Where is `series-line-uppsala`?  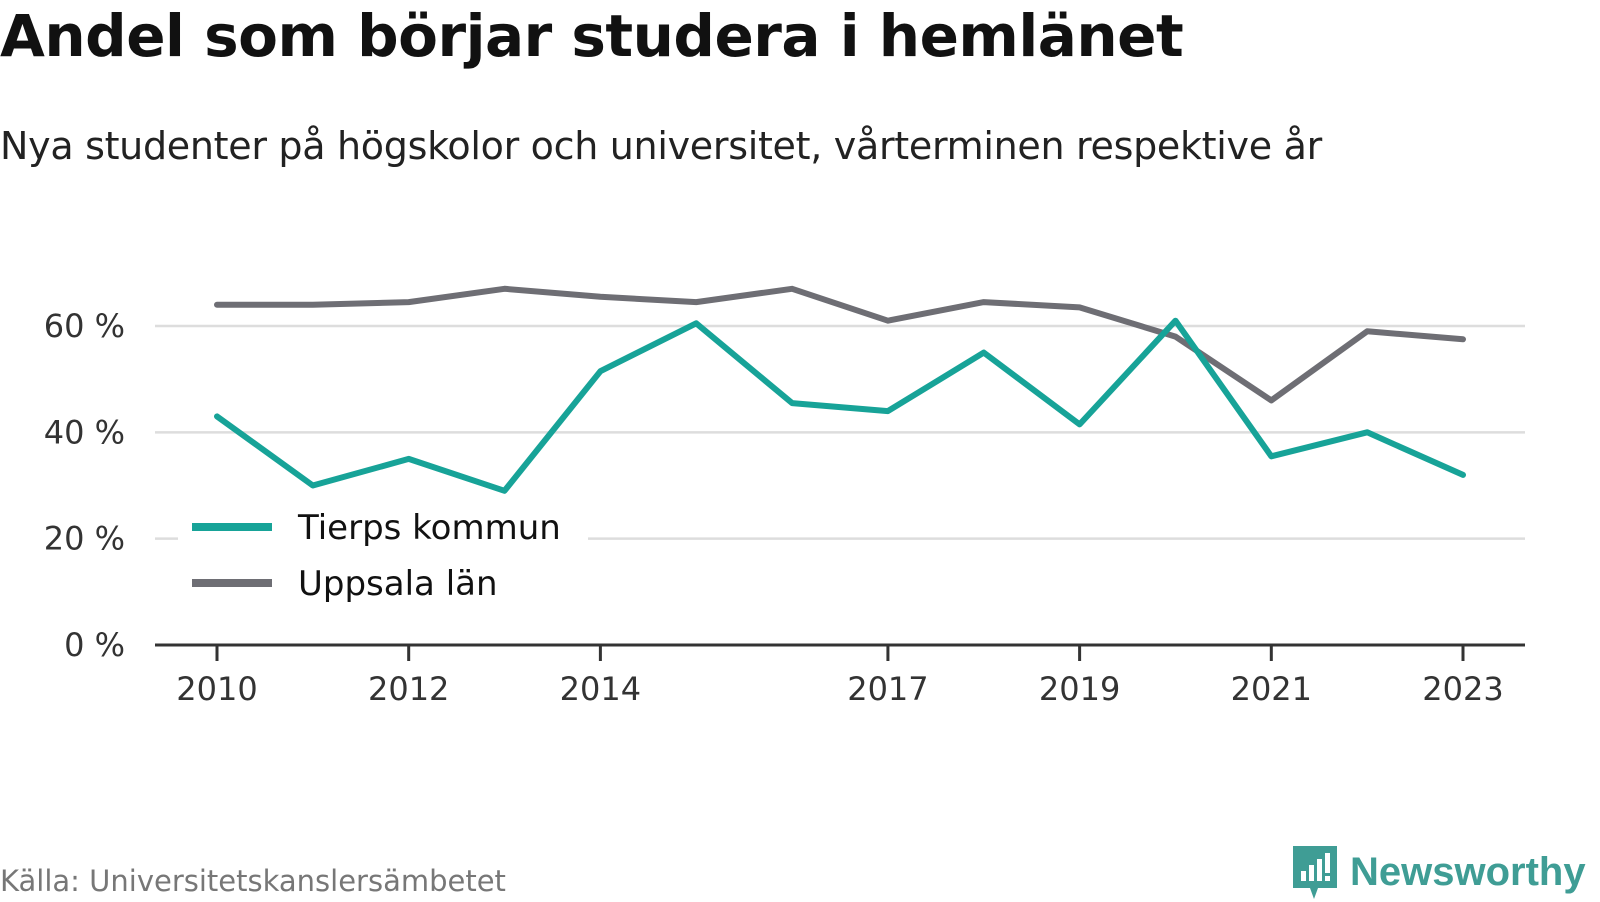 series-line-uppsala is located at coordinates (840, 344).